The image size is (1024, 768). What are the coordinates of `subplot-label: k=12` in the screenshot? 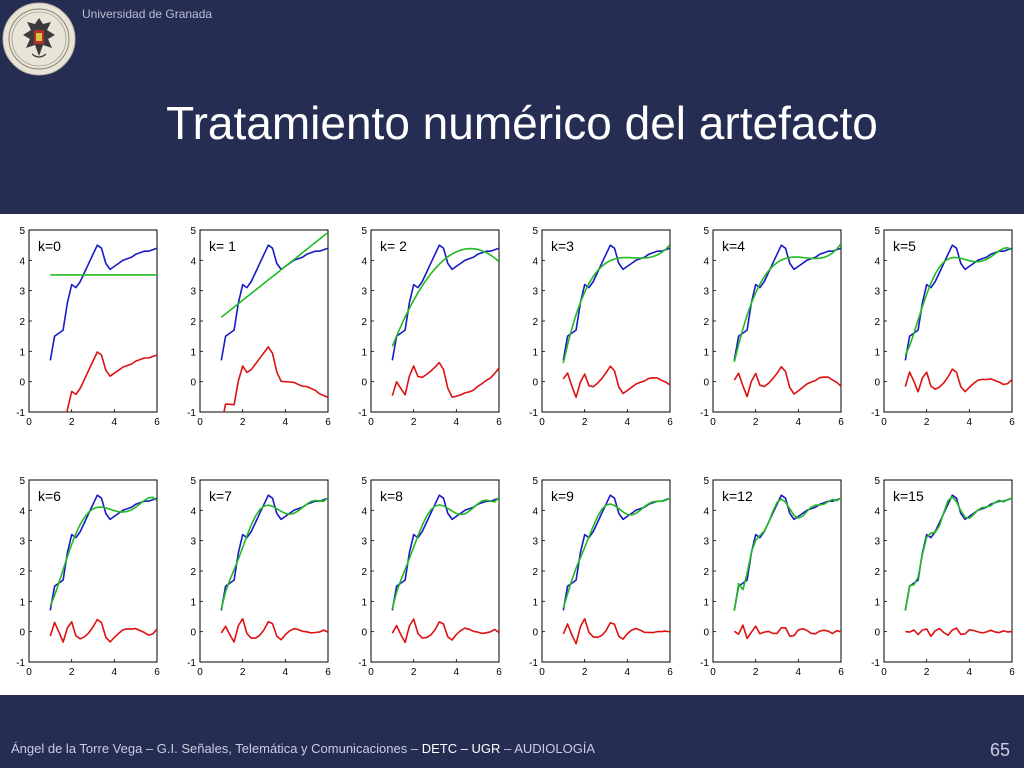 It's located at (737, 496).